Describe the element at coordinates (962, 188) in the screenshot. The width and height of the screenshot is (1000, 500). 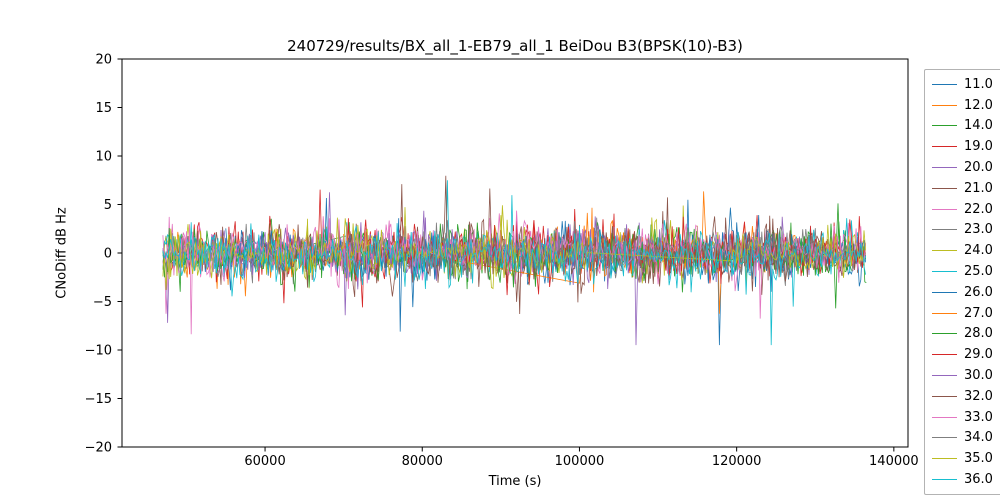
I see `legend-item: 21.0` at that location.